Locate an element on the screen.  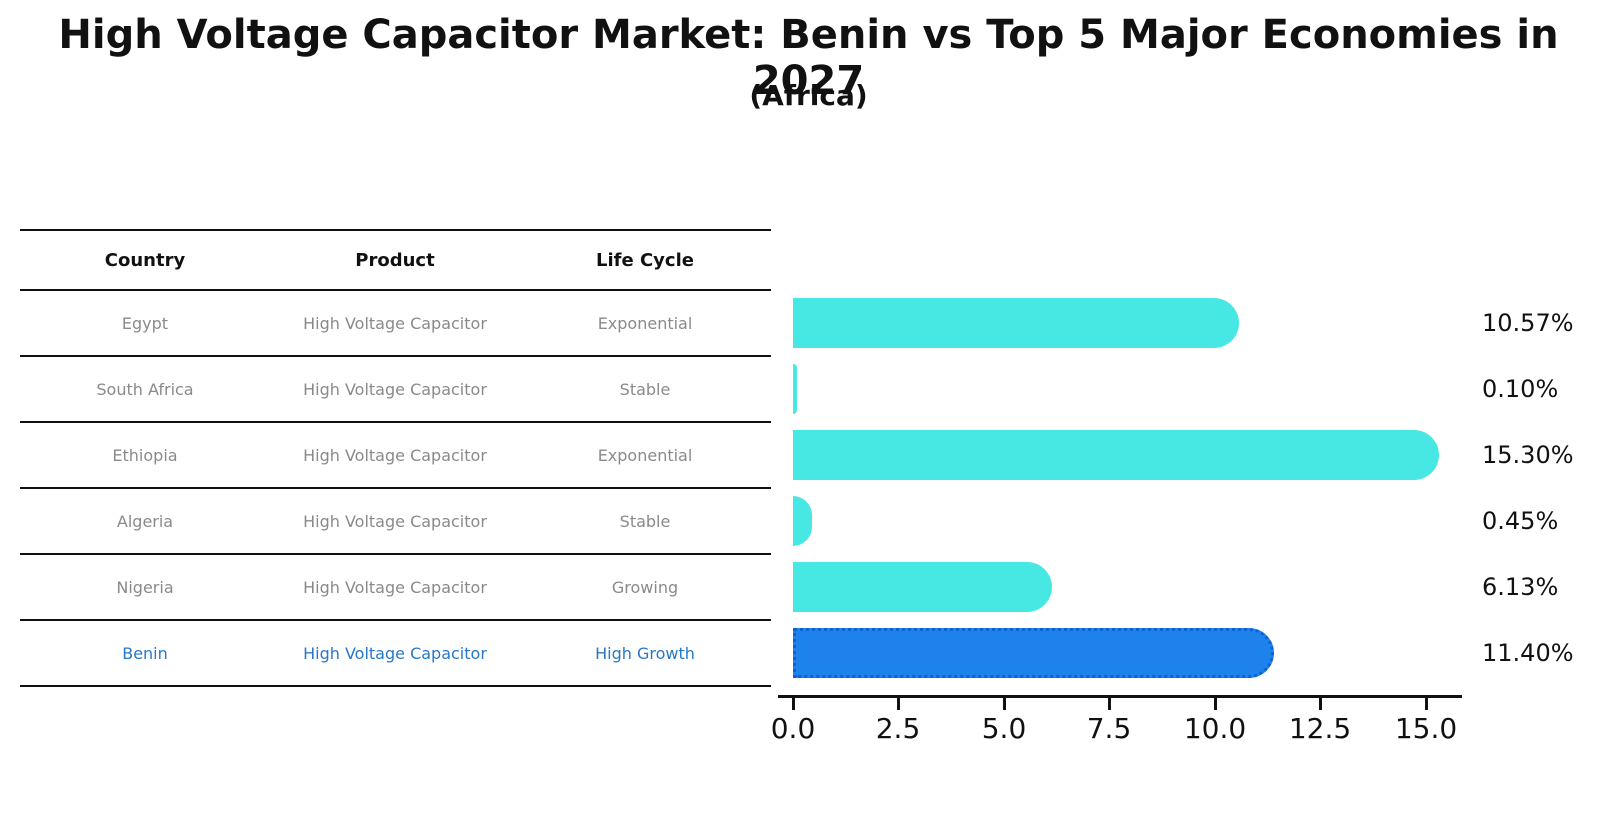
cell-country: Benin is located at coordinates (145, 653).